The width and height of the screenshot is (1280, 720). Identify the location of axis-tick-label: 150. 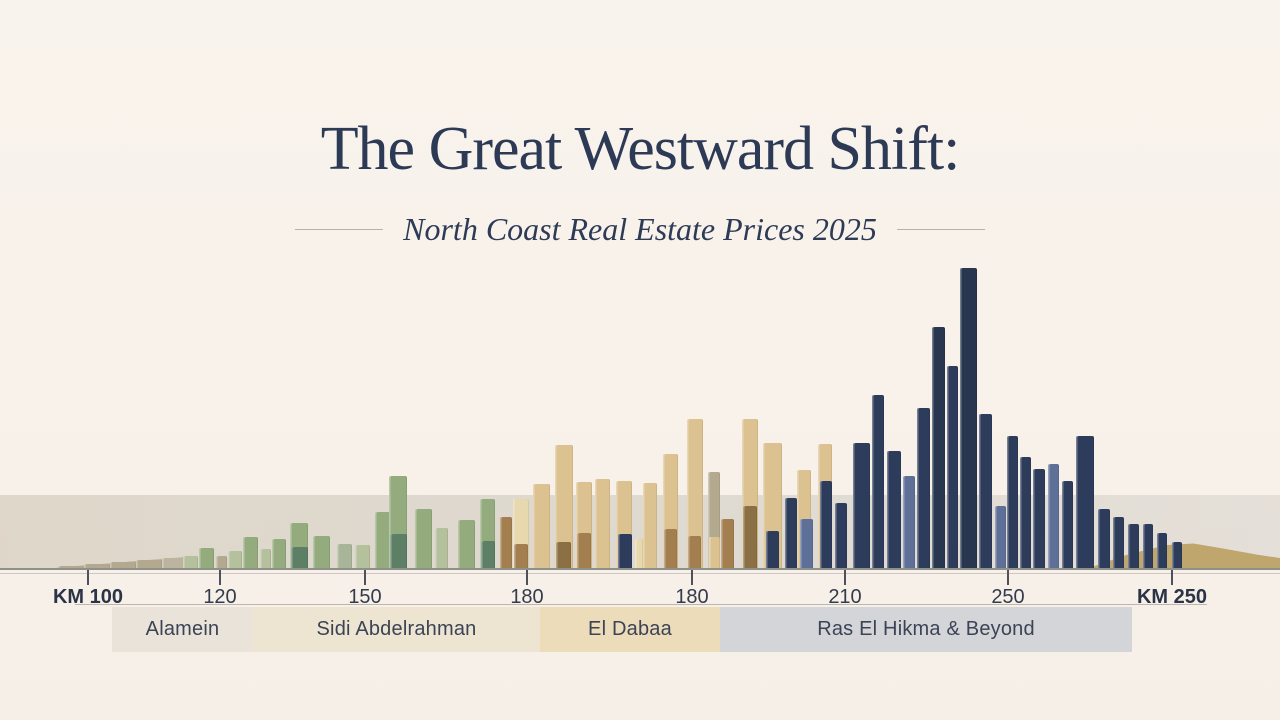
(365, 597).